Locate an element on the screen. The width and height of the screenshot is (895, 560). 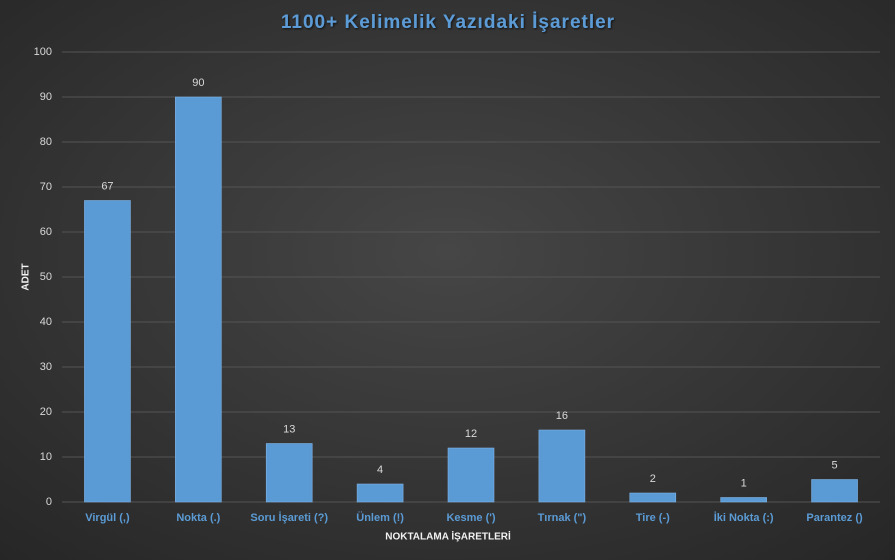
data-label: 4 is located at coordinates (380, 470).